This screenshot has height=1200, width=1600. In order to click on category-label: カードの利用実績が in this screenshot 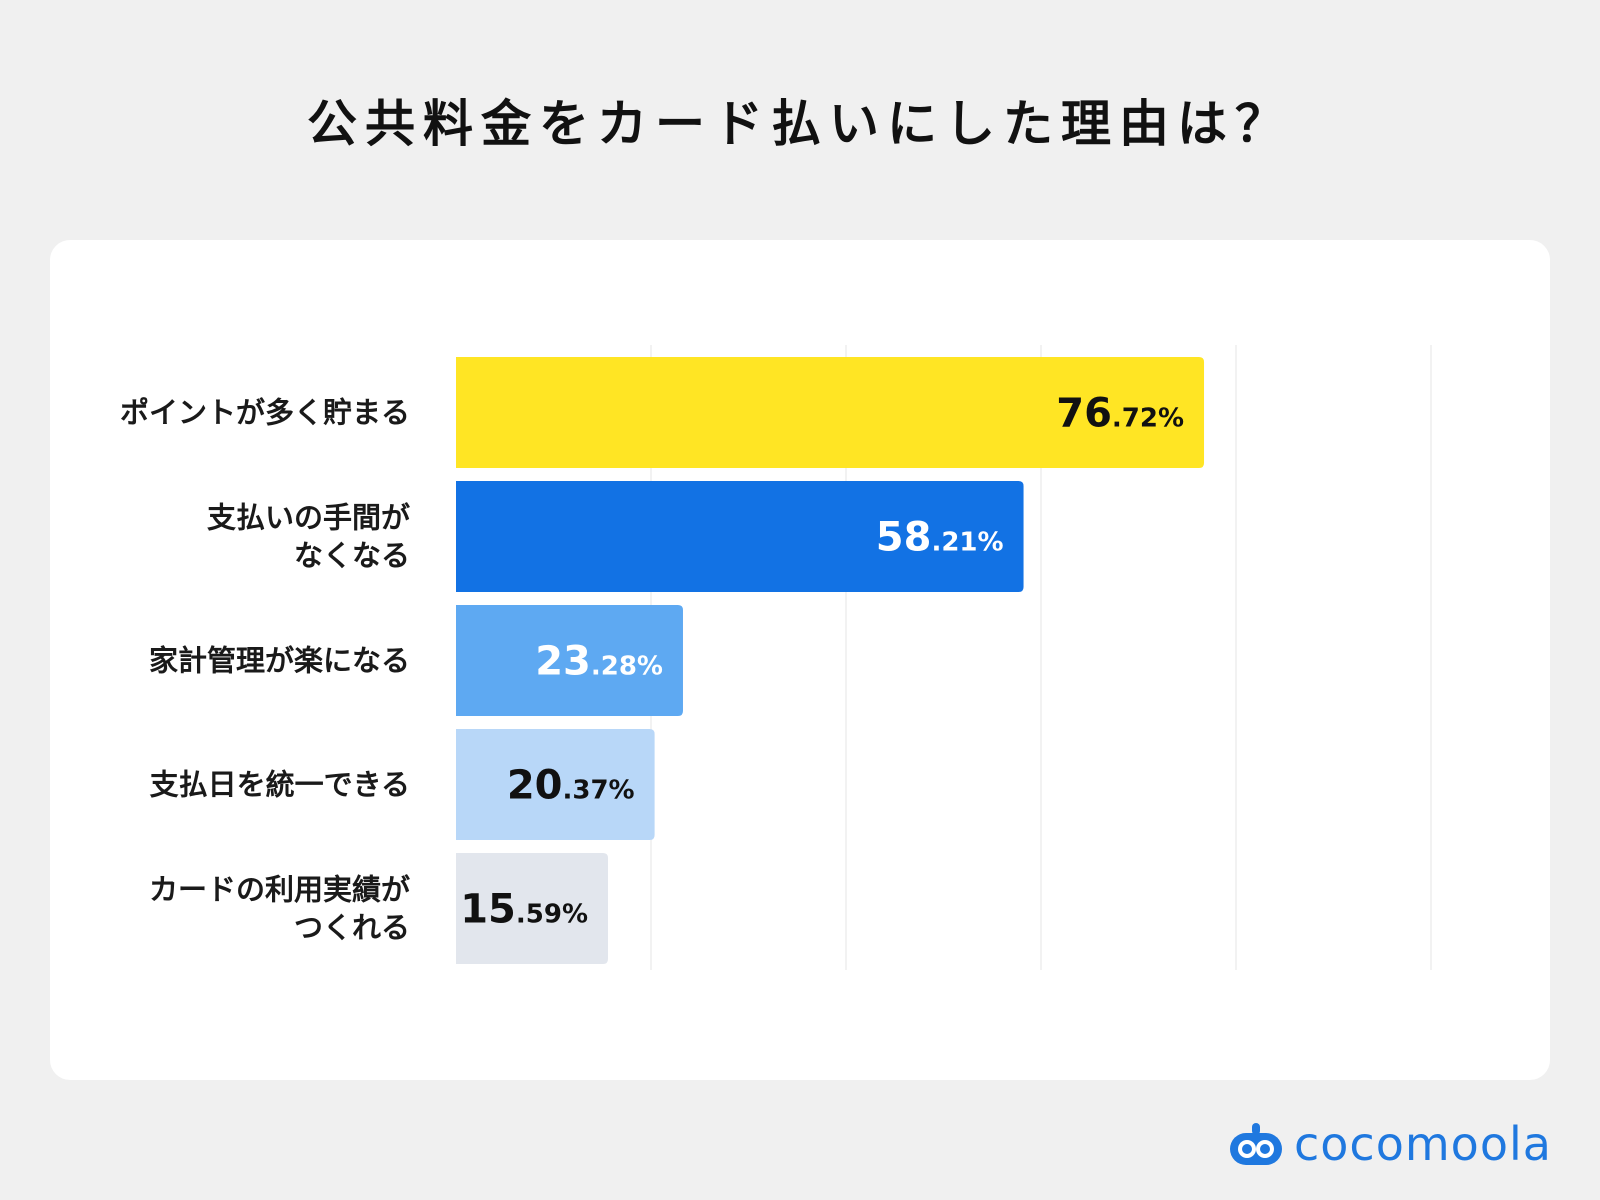, I will do `click(279, 890)`.